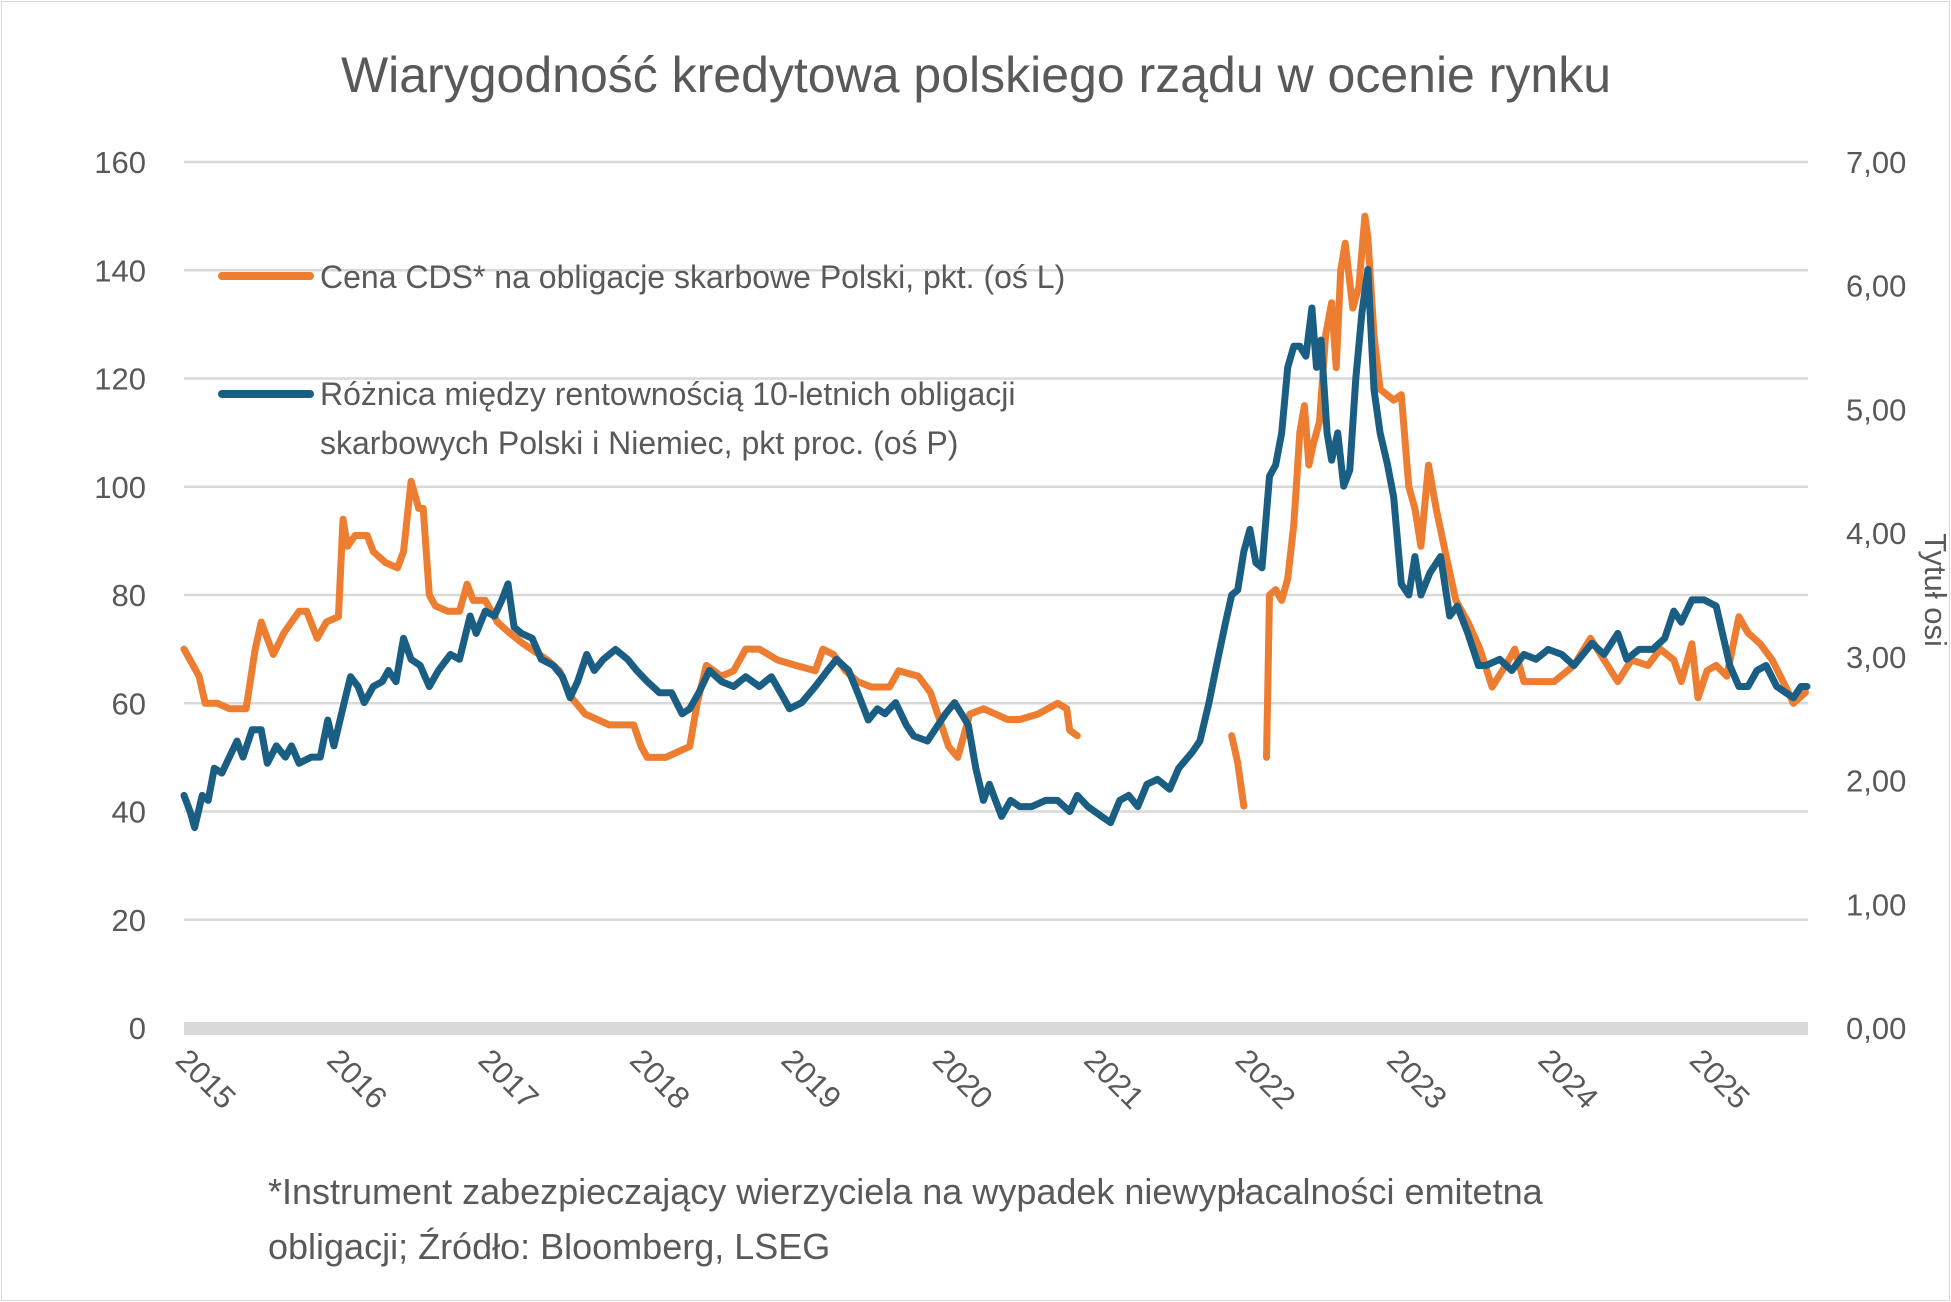  I want to click on y-tick-label: 160, so click(120, 162).